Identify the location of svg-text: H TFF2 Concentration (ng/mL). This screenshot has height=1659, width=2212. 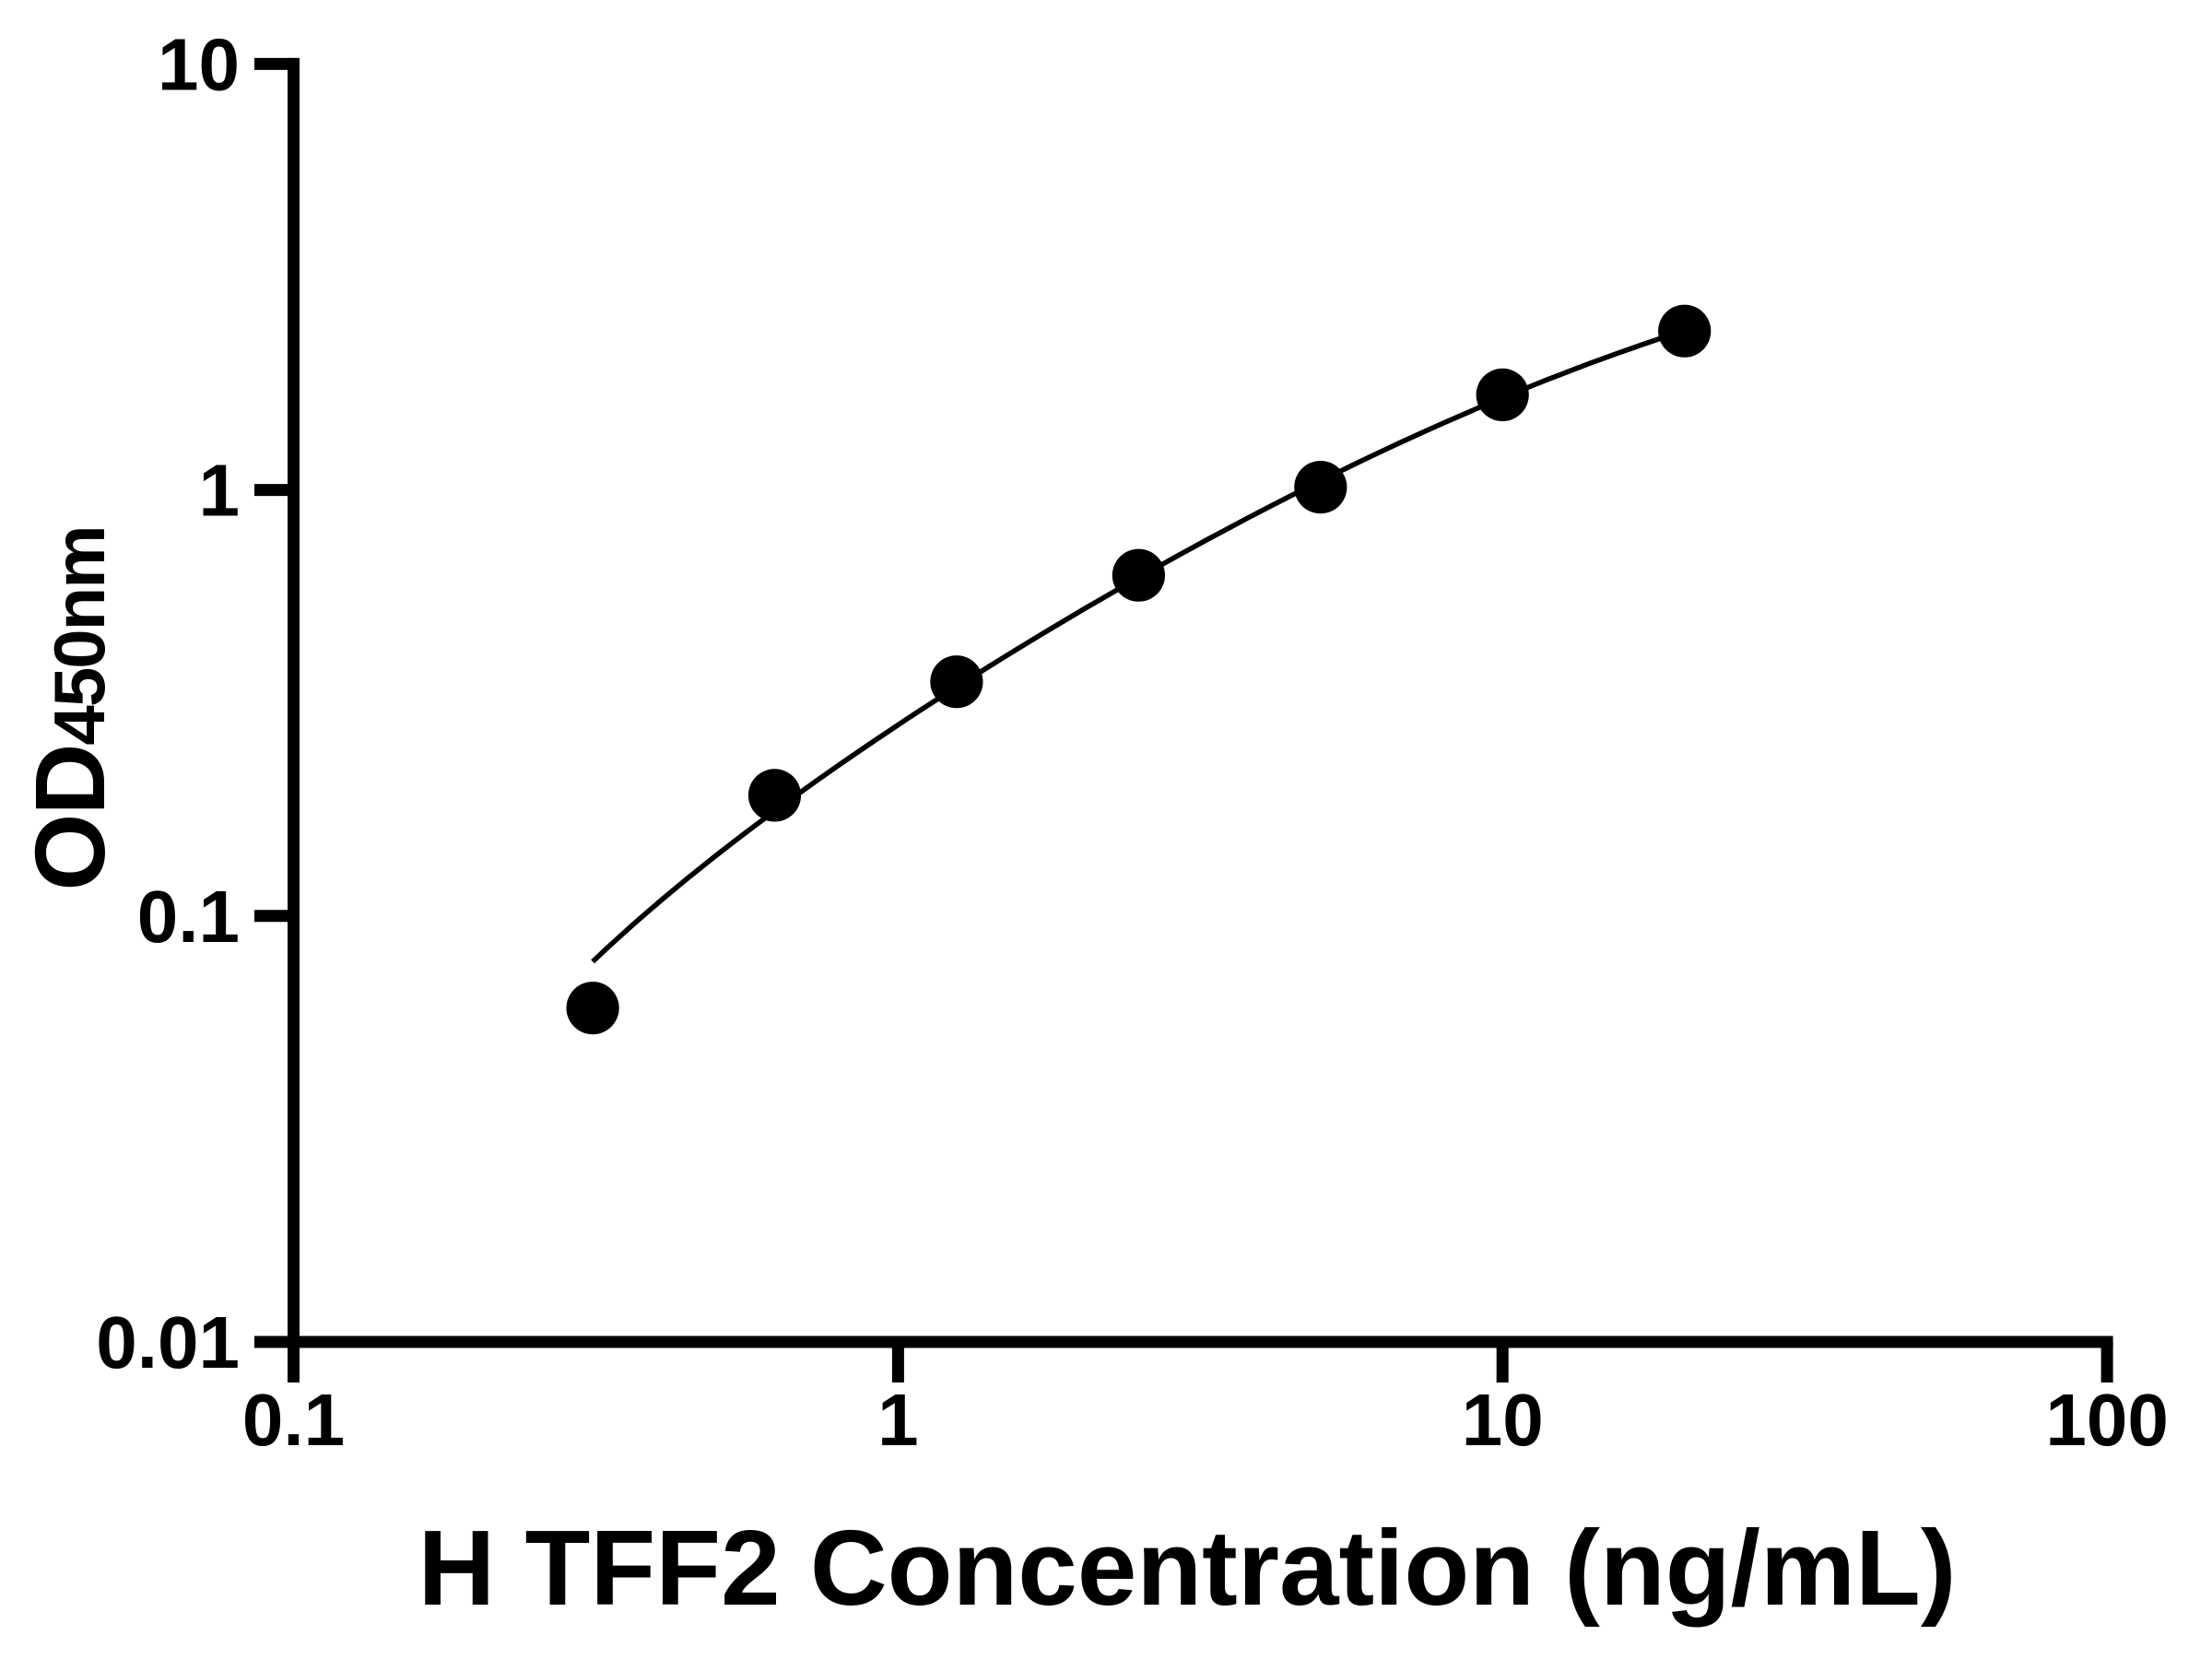
(1187, 1568).